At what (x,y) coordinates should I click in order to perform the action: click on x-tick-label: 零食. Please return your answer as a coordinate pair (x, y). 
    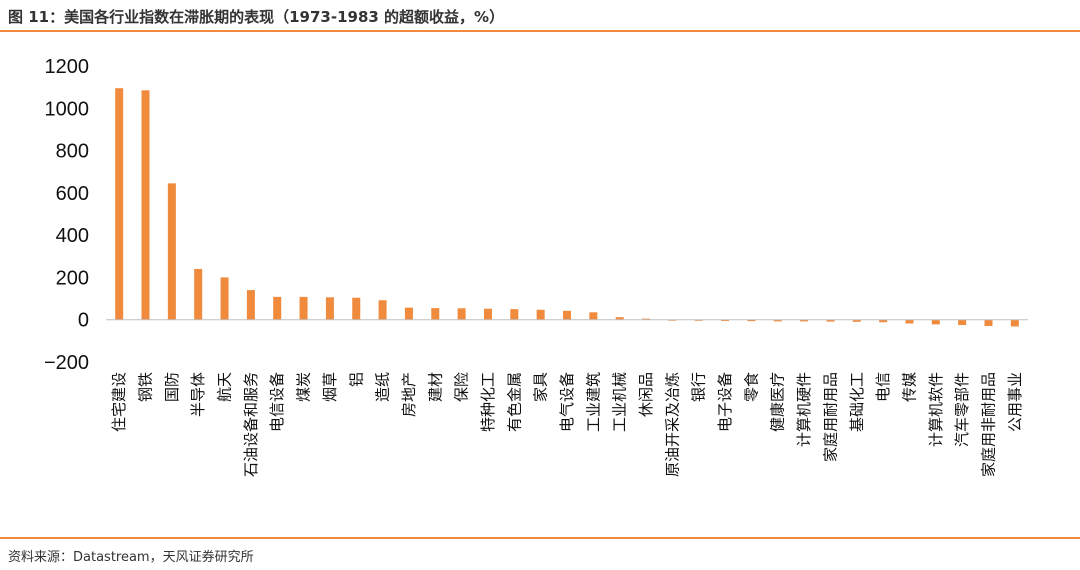
    Looking at the image, I should click on (751, 387).